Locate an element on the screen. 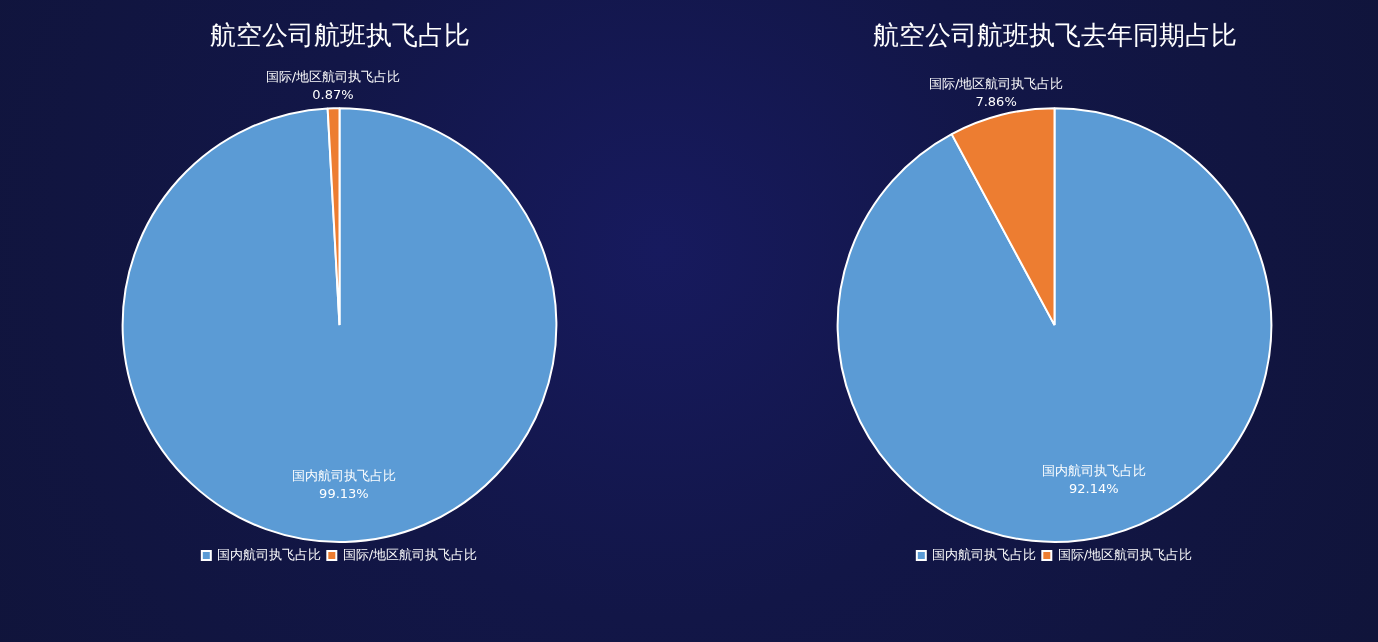  data-label: 99.13% is located at coordinates (344, 493).